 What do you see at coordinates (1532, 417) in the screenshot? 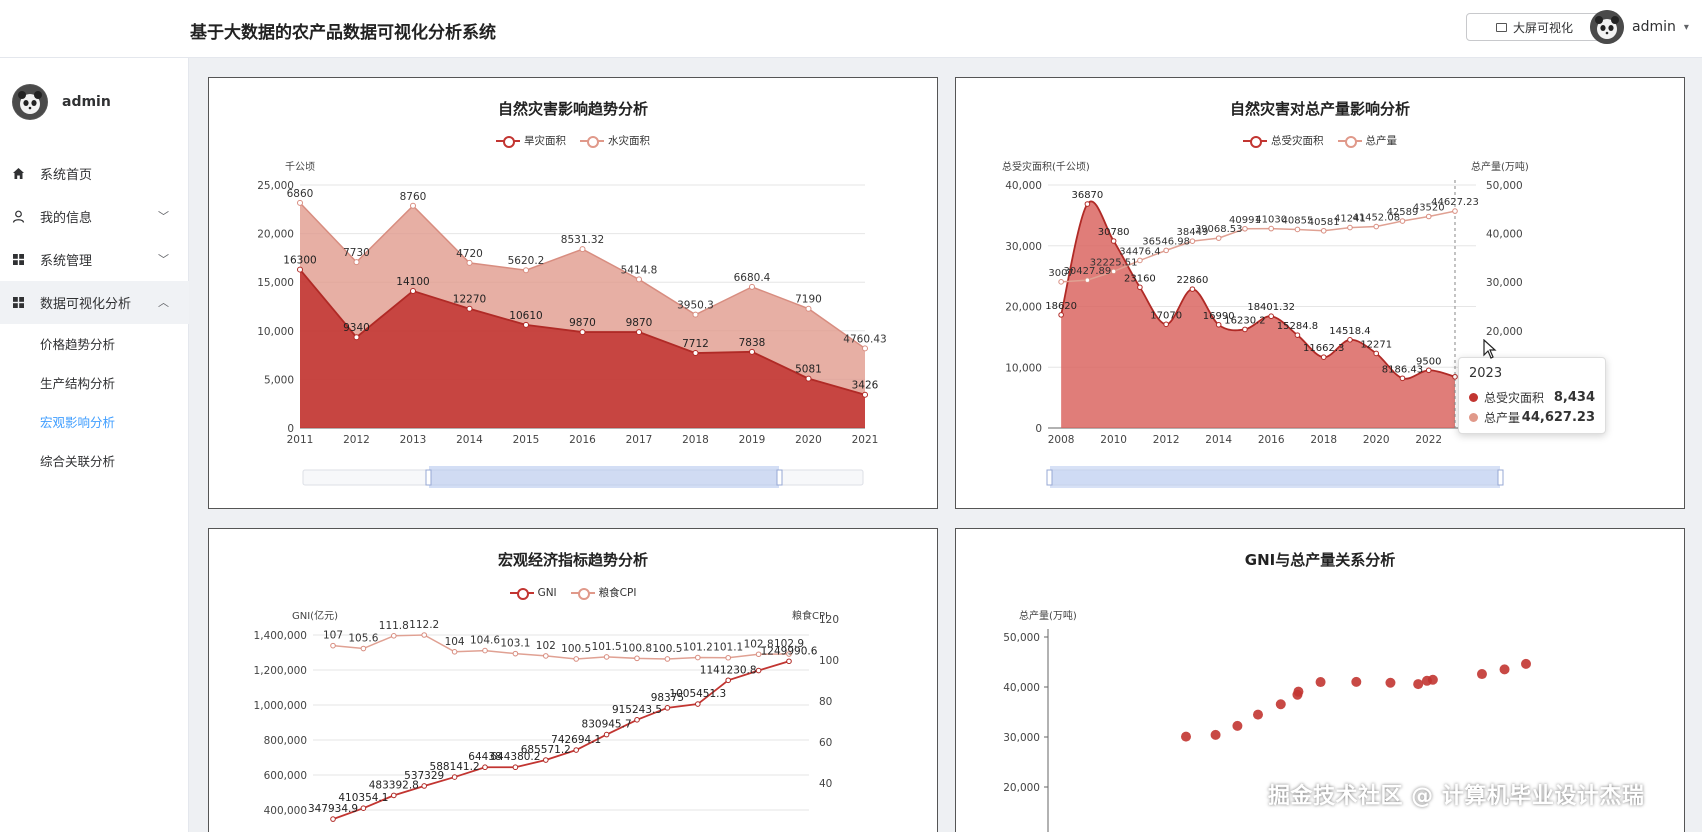
I see `tooltip-row: 总产量 44,627.23` at bounding box center [1532, 417].